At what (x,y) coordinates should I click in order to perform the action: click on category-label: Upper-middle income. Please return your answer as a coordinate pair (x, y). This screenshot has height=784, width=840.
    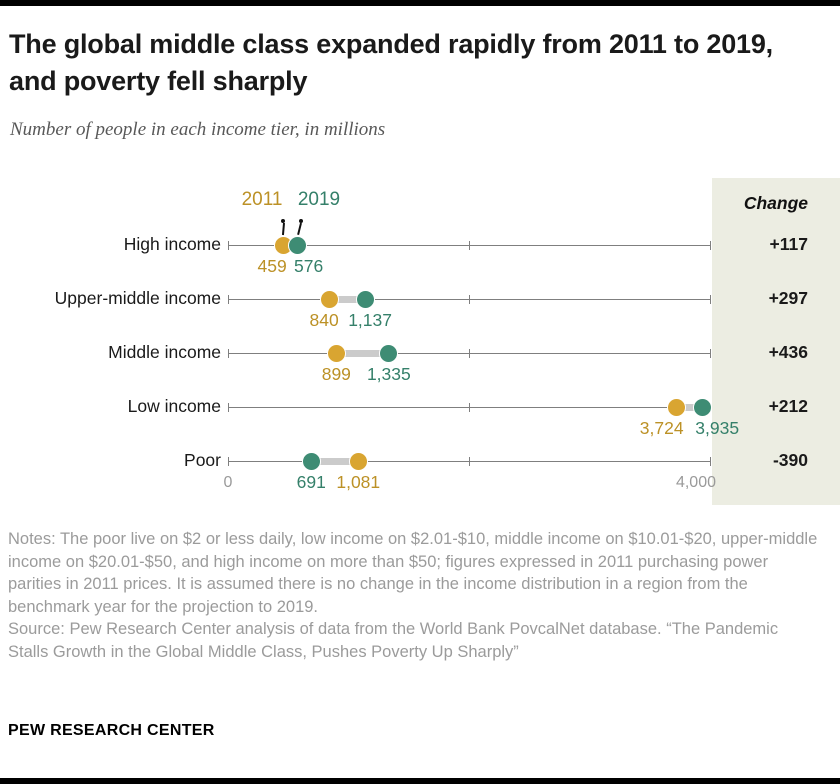
    Looking at the image, I should click on (137, 298).